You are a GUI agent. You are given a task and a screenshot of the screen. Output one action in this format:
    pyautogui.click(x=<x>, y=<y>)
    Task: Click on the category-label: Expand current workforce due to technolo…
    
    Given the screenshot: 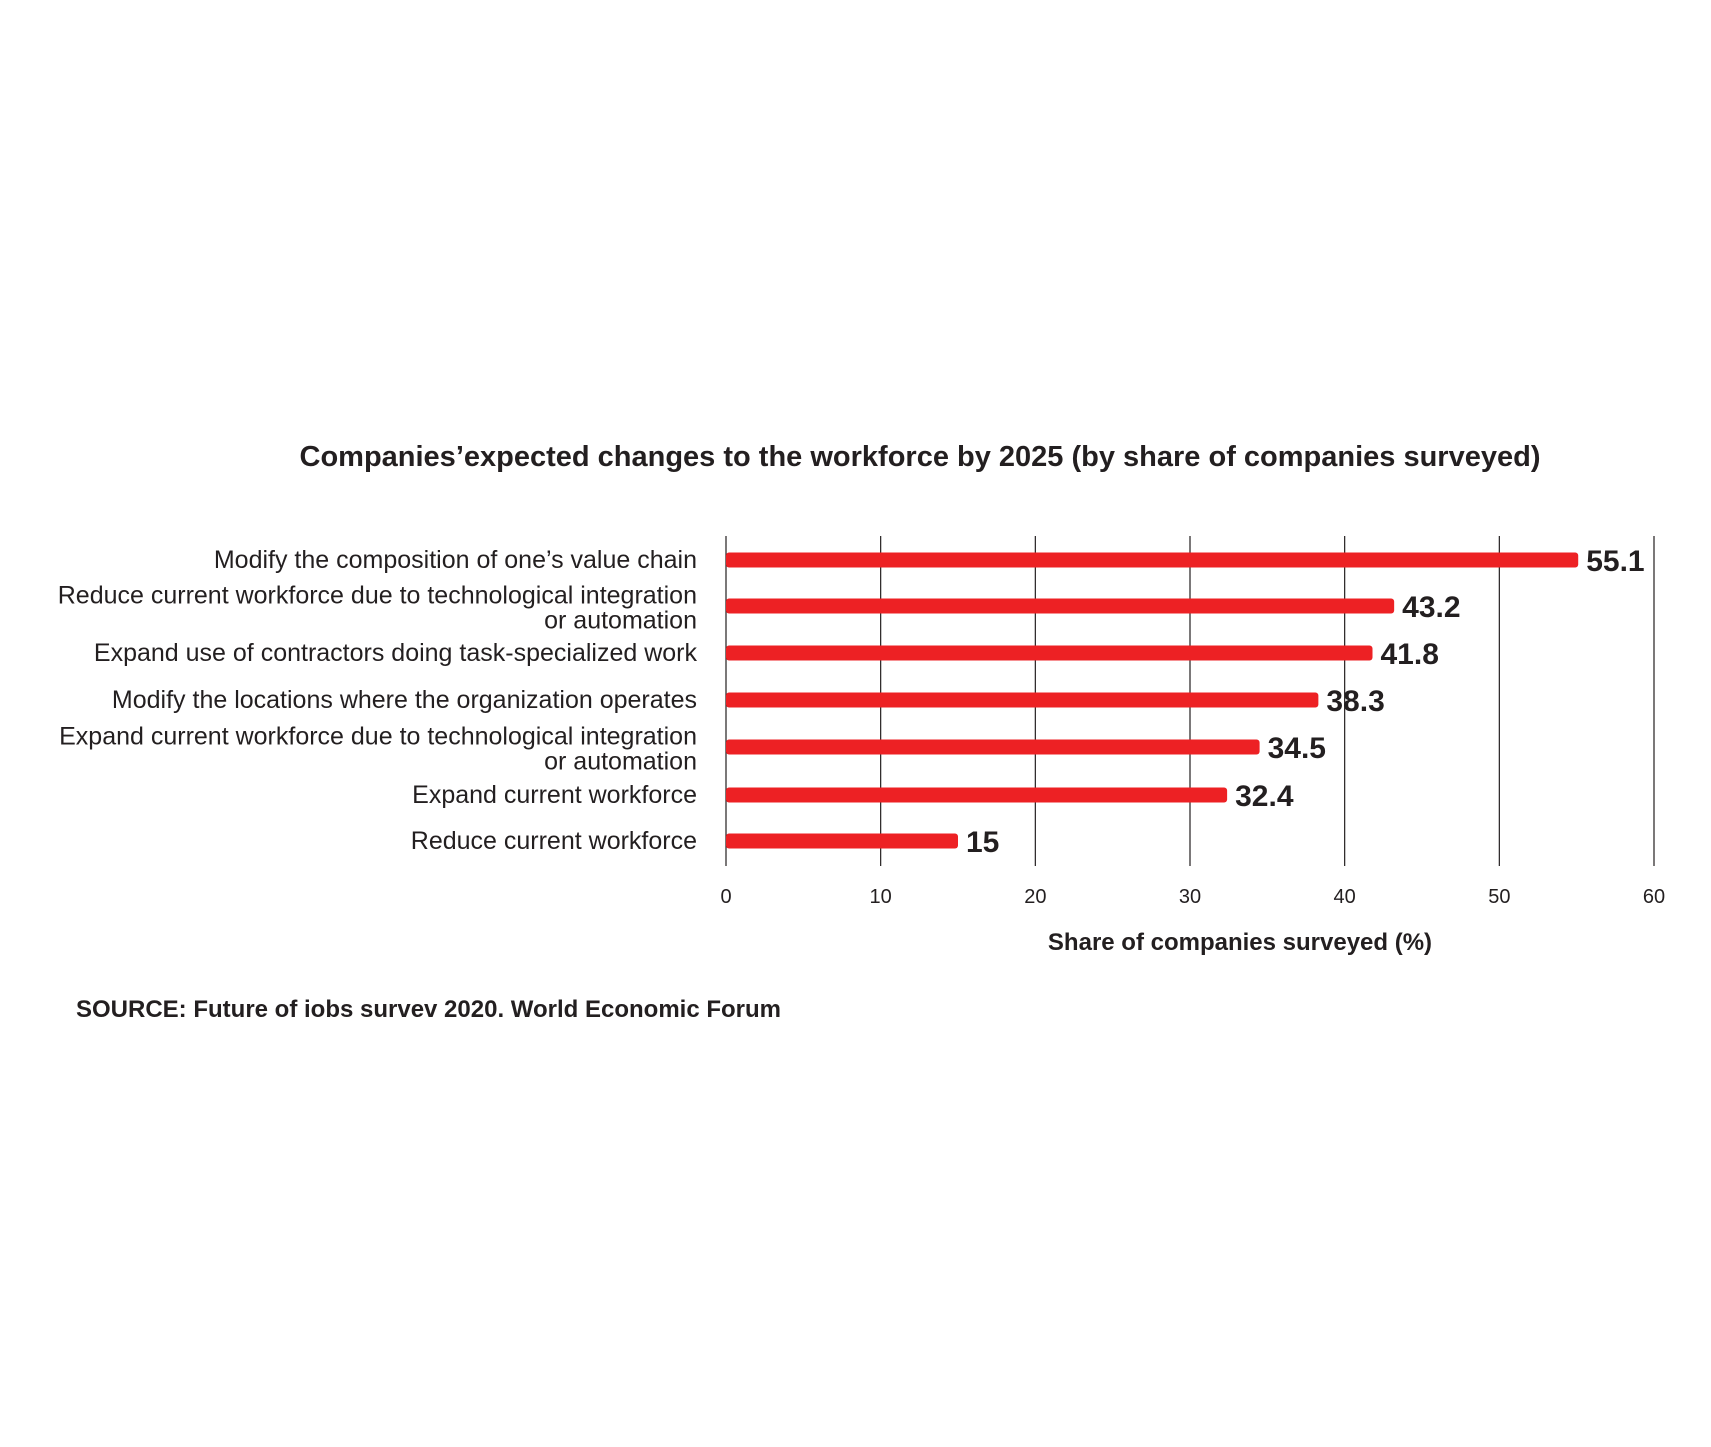 What is the action you would take?
    pyautogui.click(x=378, y=749)
    